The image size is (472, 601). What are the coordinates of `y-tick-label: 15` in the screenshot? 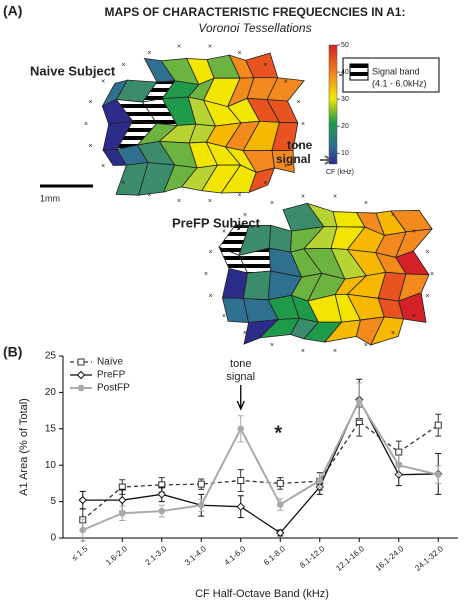 It's located at (51, 428).